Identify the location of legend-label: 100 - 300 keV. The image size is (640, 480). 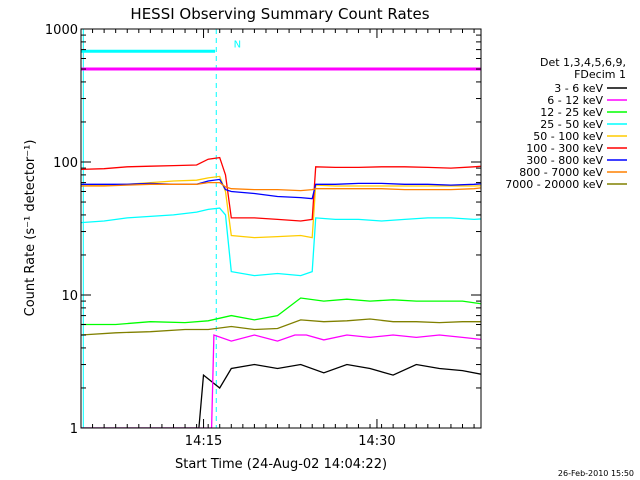
(564, 148).